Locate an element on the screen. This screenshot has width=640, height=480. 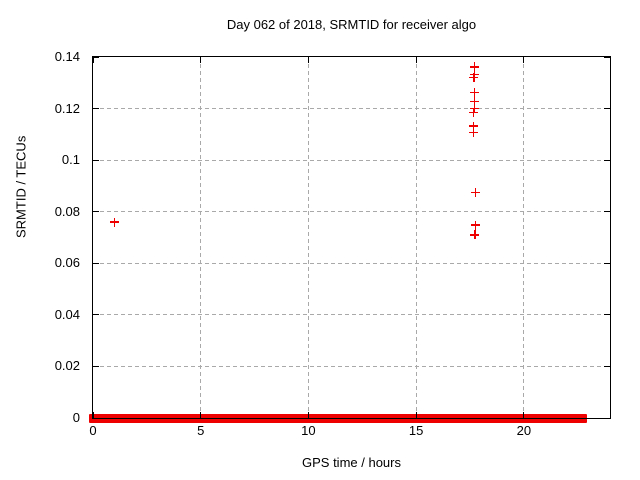
x-tick-label: 5 is located at coordinates (201, 430).